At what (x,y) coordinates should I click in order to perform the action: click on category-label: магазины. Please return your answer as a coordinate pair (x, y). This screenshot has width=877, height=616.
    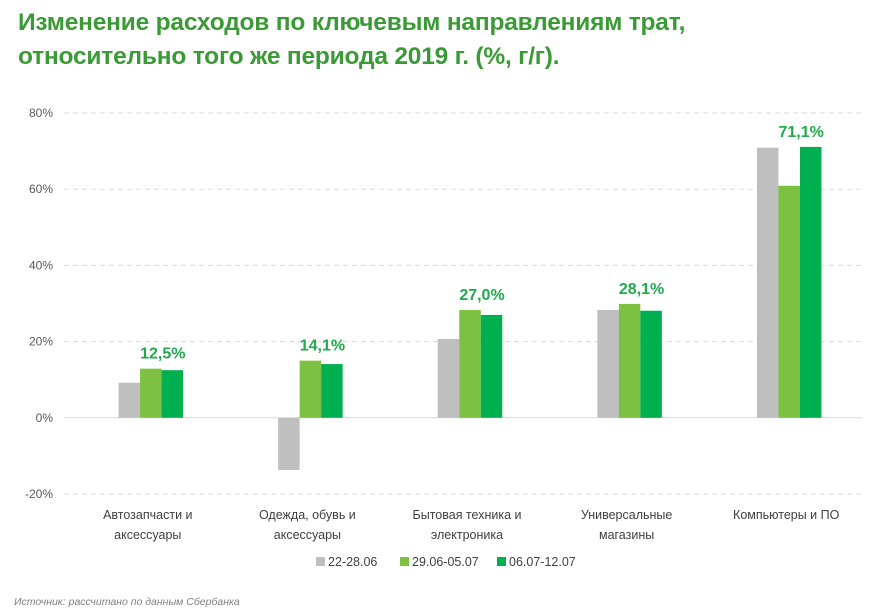
    Looking at the image, I should click on (626, 535).